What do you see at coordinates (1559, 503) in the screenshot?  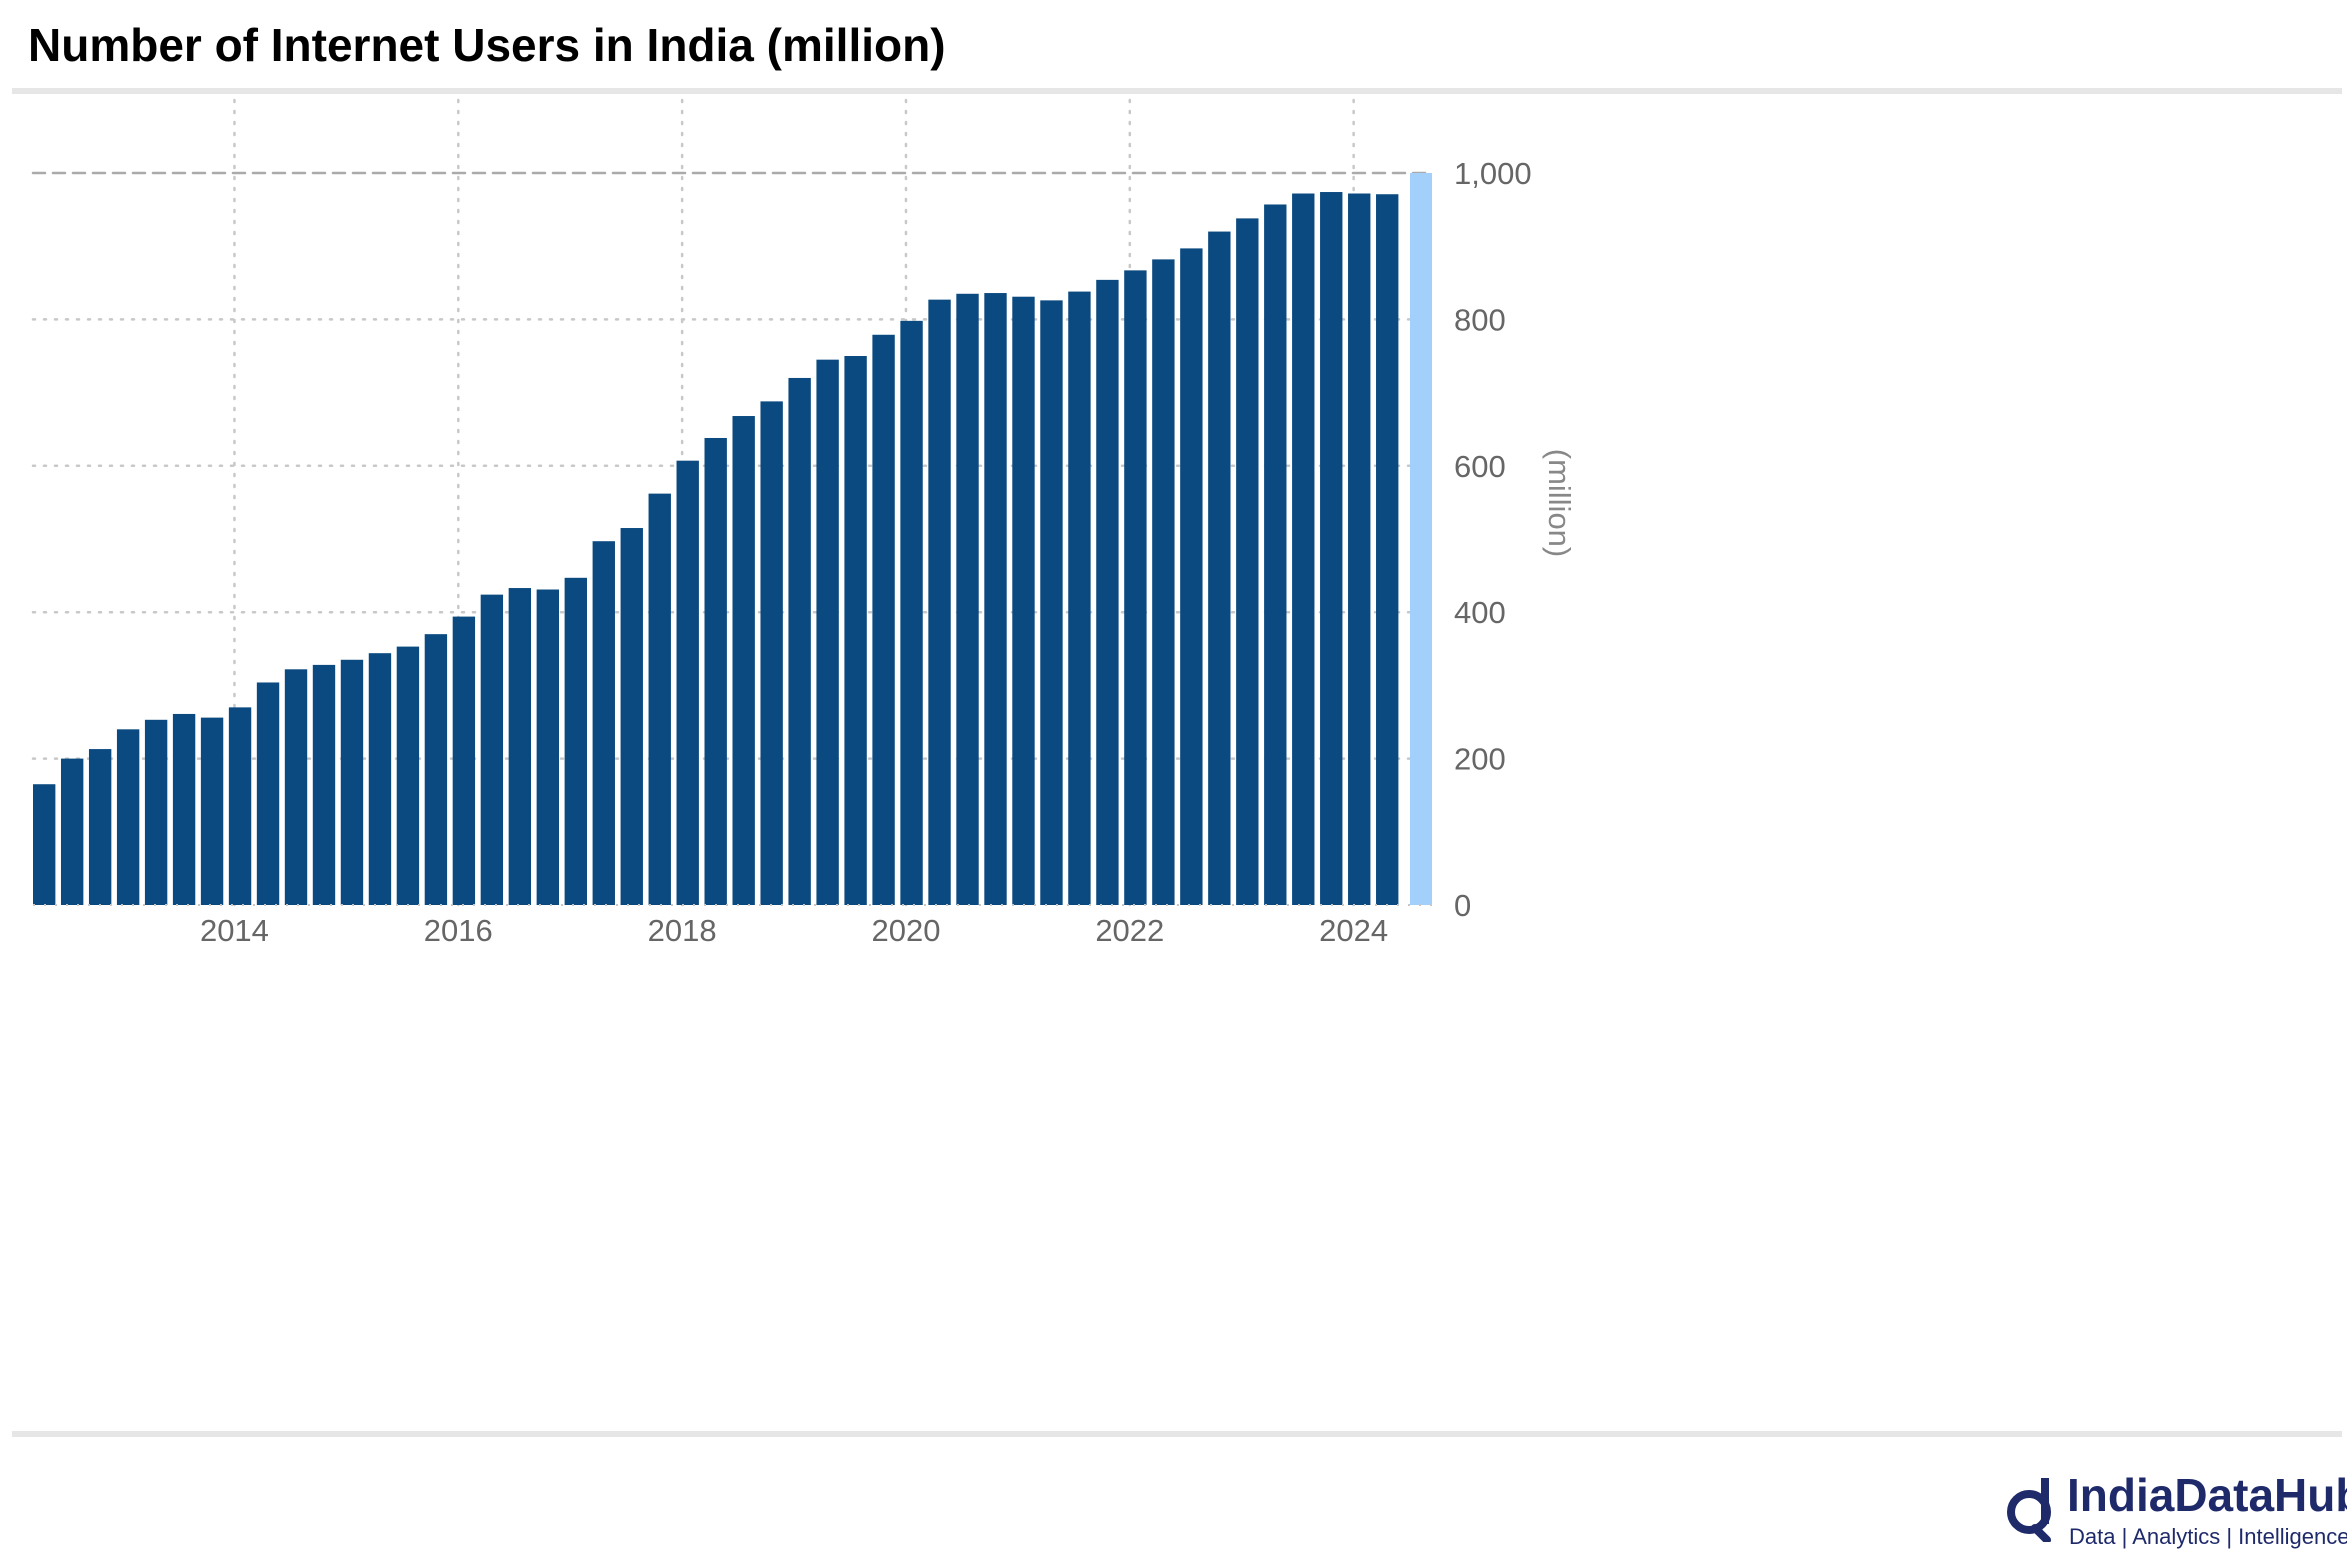 I see `y-axis-label: (million)` at bounding box center [1559, 503].